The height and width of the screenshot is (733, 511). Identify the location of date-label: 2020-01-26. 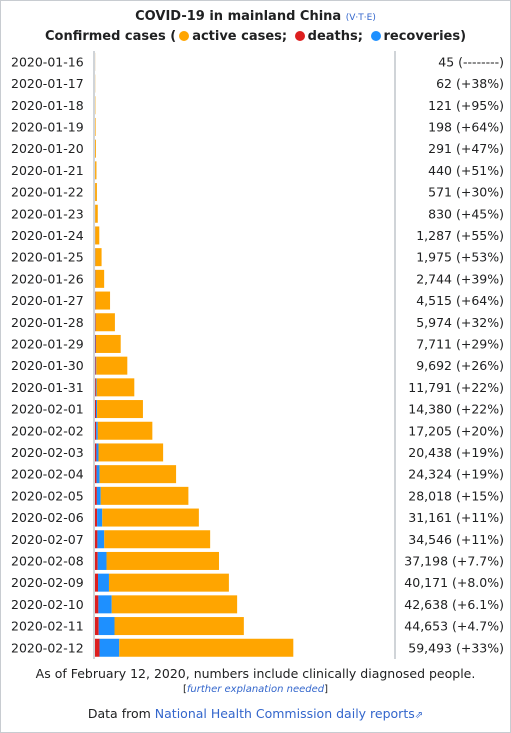
(47, 278).